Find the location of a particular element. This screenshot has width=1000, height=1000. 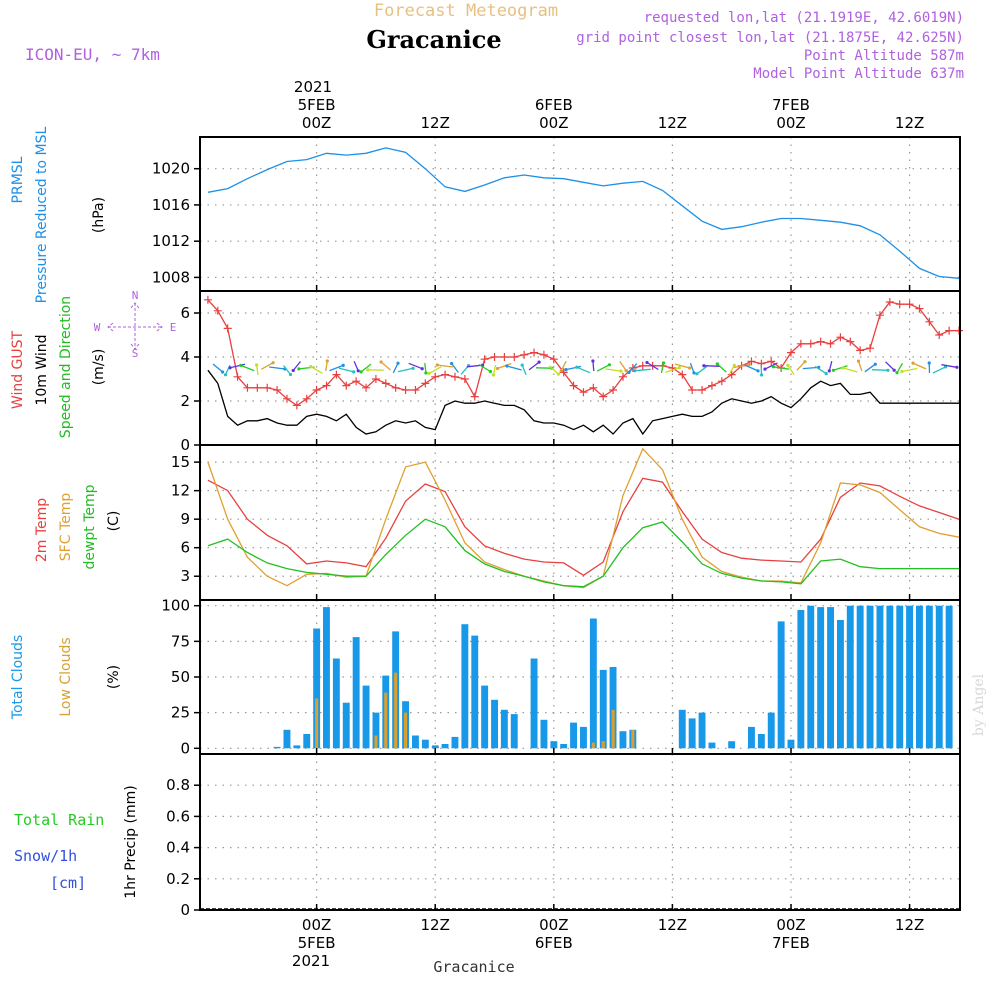

wind-direction-label: Speed and Direction is located at coordinates (66, 367).